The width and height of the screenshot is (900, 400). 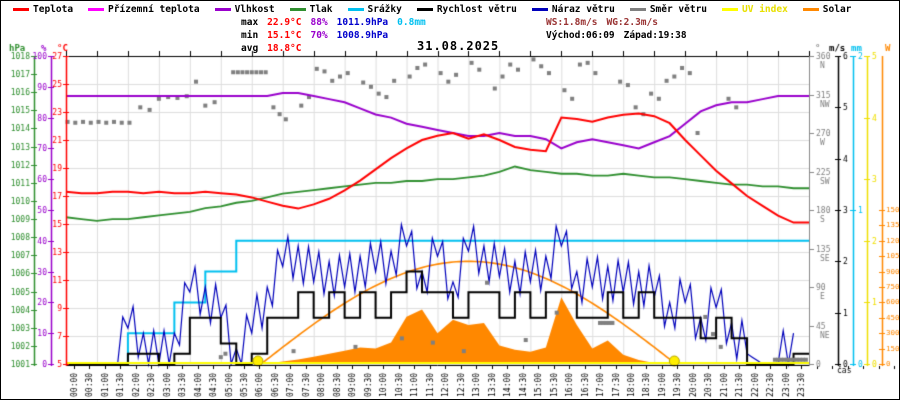 What do you see at coordinates (384, 9) in the screenshot?
I see `legend-label: Srážky` at bounding box center [384, 9].